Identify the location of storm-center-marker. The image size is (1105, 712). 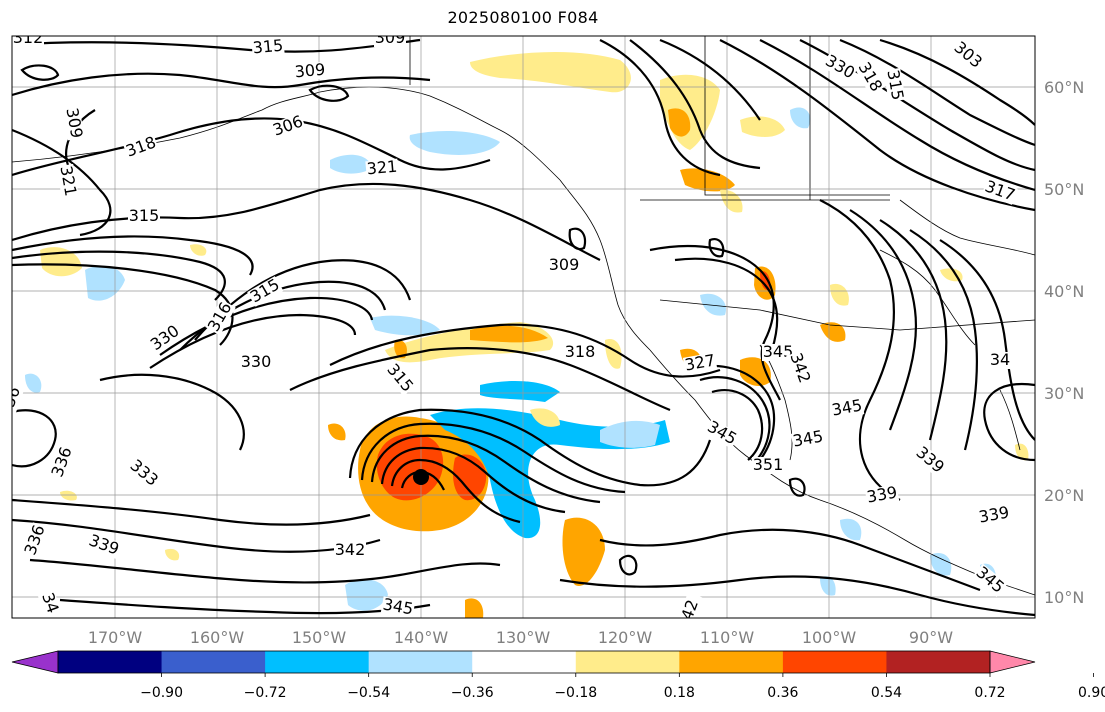
(421, 477).